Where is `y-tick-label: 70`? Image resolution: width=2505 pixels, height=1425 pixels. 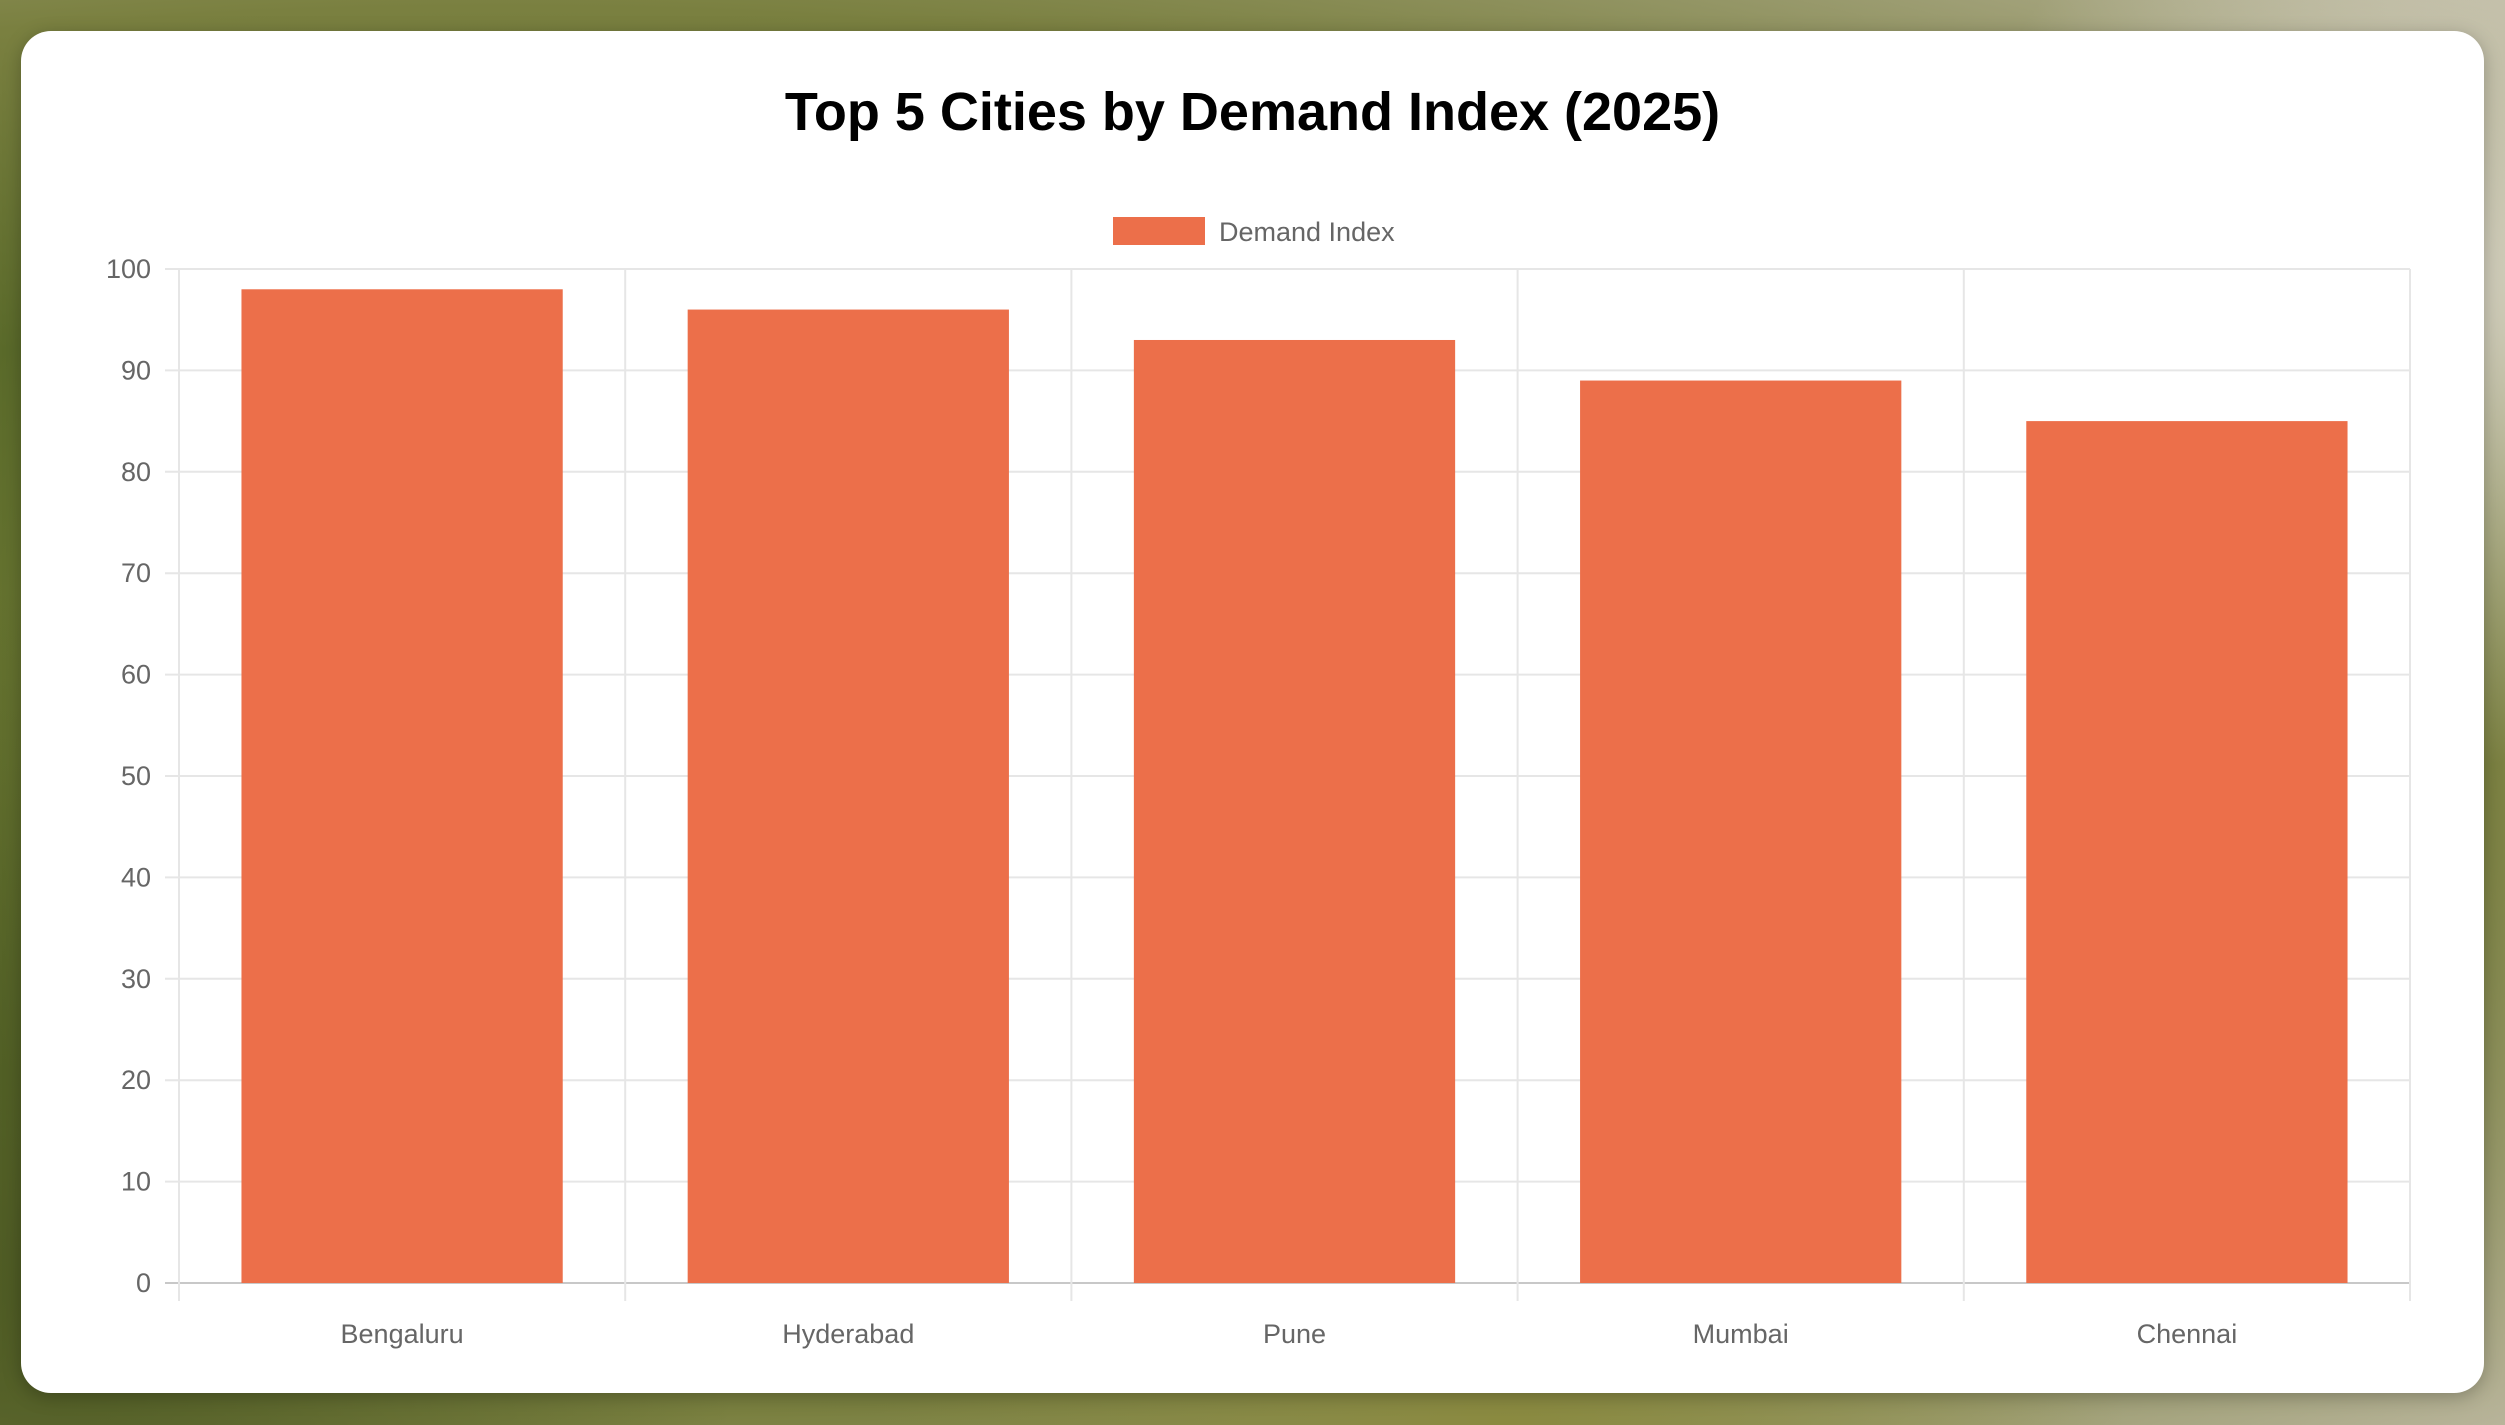
y-tick-label: 70 is located at coordinates (136, 573).